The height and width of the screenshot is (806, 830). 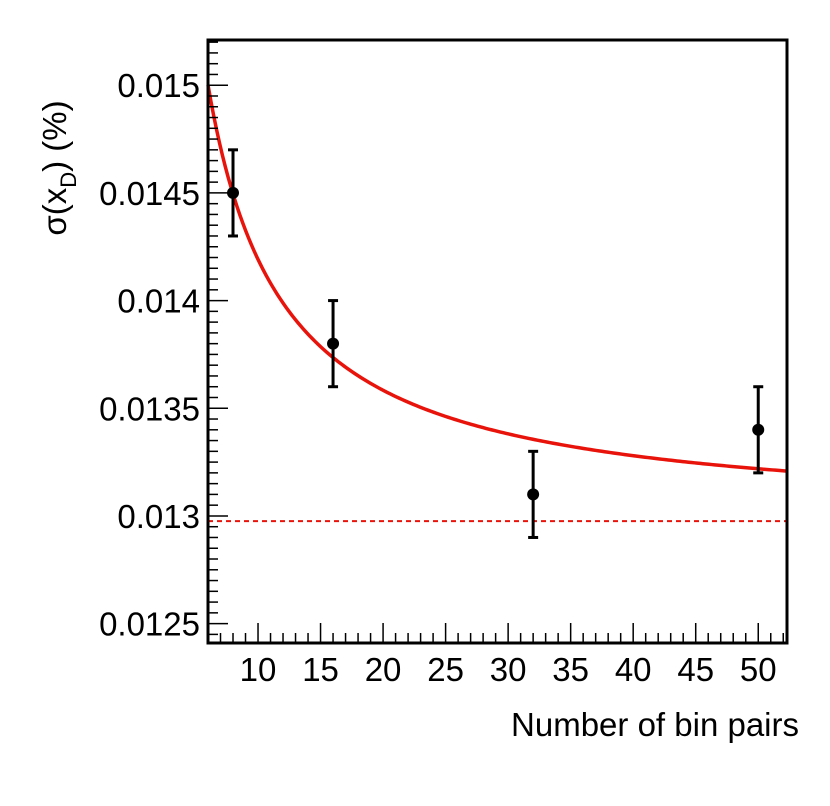 What do you see at coordinates (54, 211) in the screenshot?
I see `y-axis-title-main: σ(x` at bounding box center [54, 211].